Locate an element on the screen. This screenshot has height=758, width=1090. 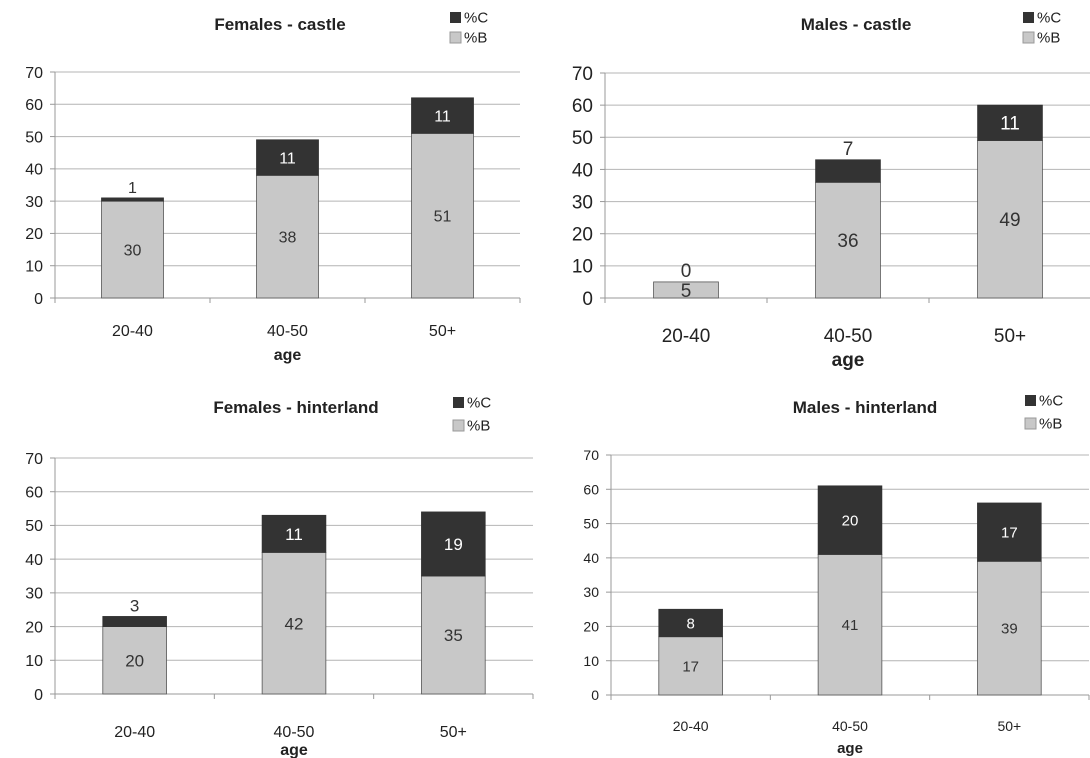
data-label-b: 39 is located at coordinates (1009, 629).